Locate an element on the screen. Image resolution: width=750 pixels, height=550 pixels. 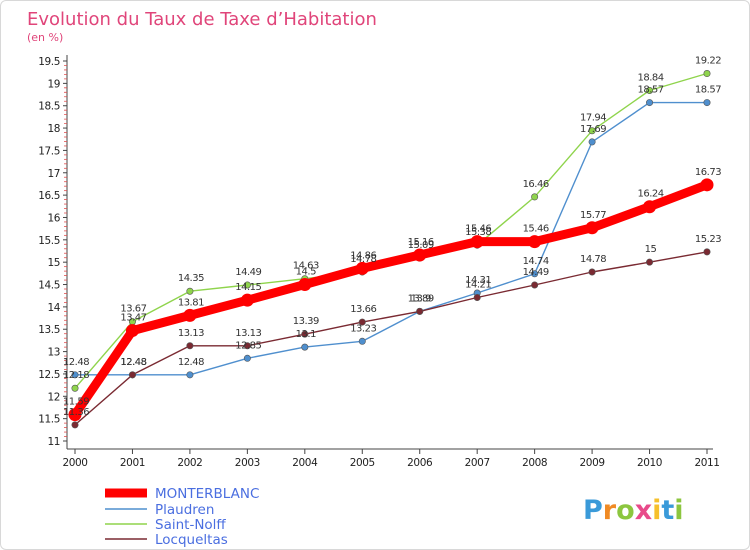
data-label: 13.67 is located at coordinates (133, 309).